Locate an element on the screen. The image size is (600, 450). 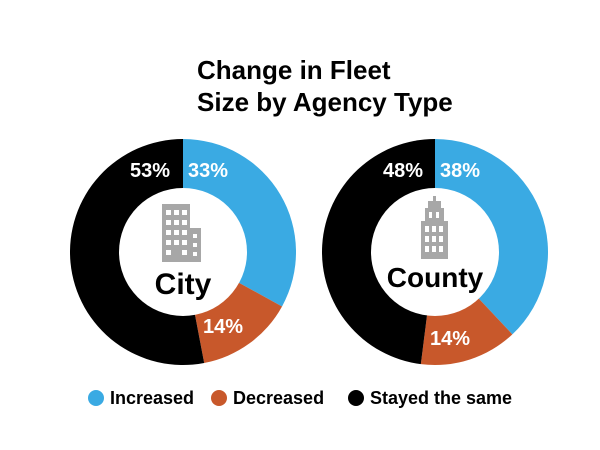
county-increased-label: 38% is located at coordinates (460, 171).